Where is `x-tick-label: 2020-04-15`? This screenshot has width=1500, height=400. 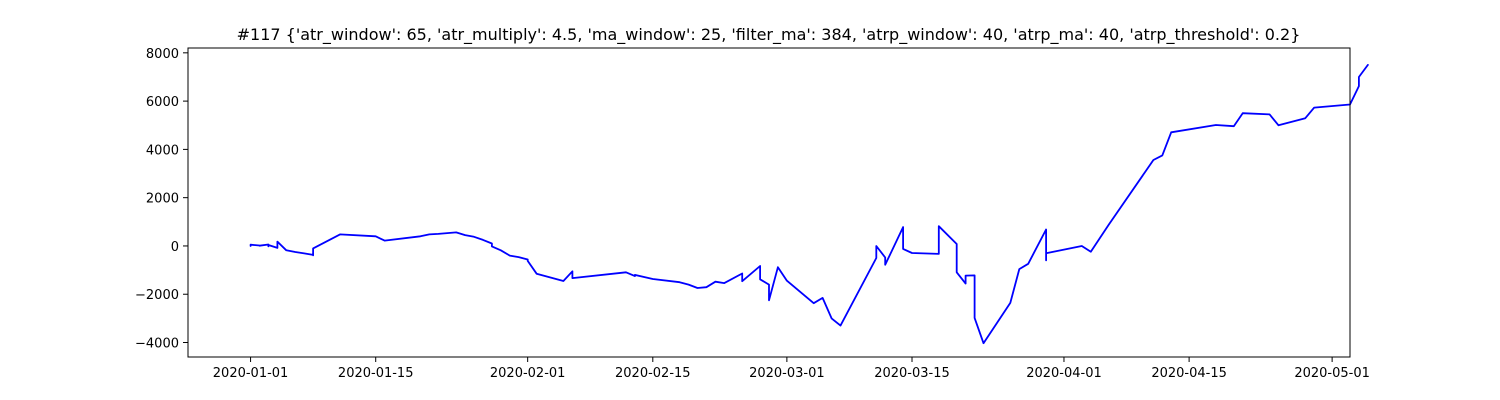
x-tick-label: 2020-04-15 is located at coordinates (1189, 373).